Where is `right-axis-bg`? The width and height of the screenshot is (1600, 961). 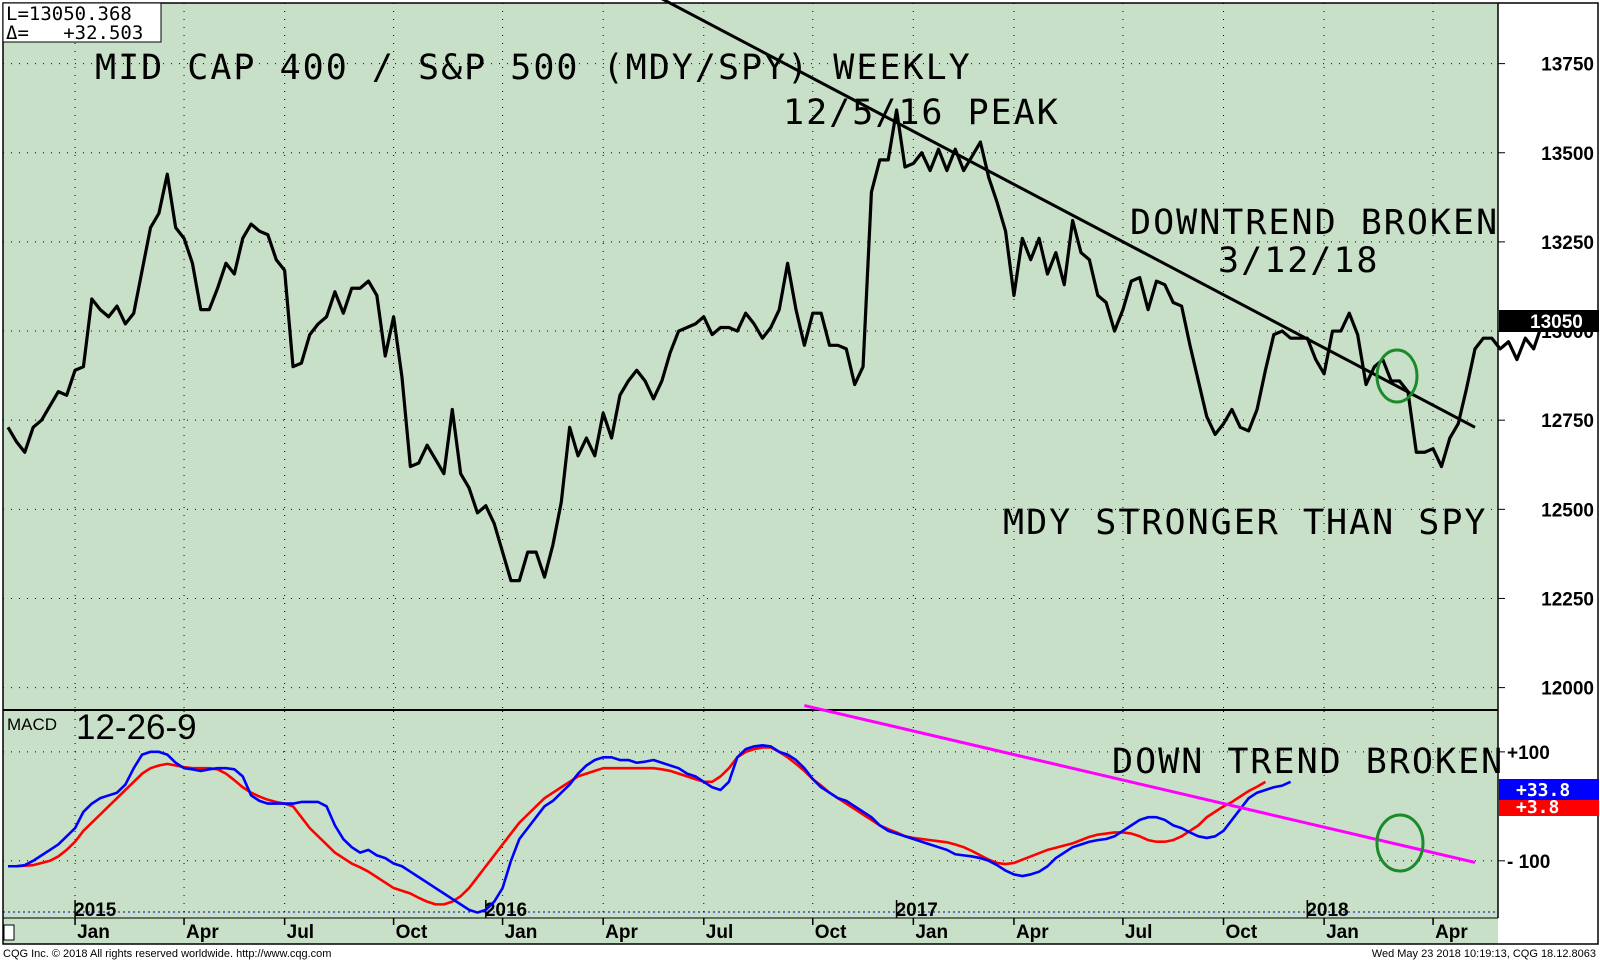 right-axis-bg is located at coordinates (1549, 460).